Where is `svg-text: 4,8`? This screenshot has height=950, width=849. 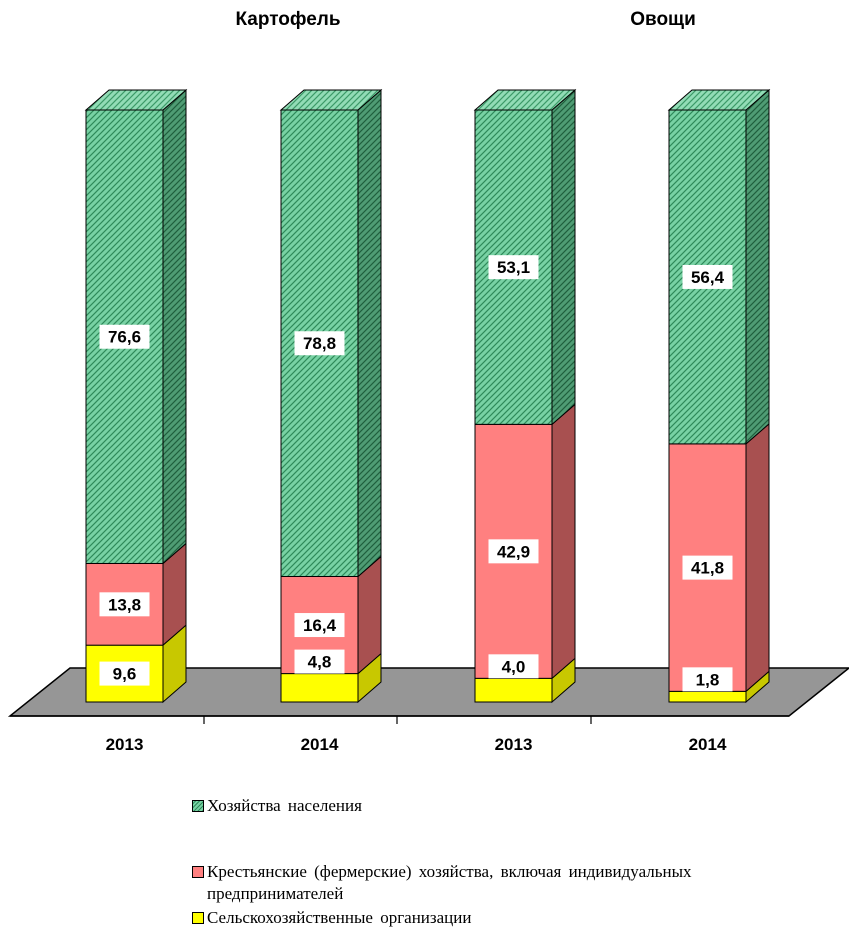 svg-text: 4,8 is located at coordinates (320, 662).